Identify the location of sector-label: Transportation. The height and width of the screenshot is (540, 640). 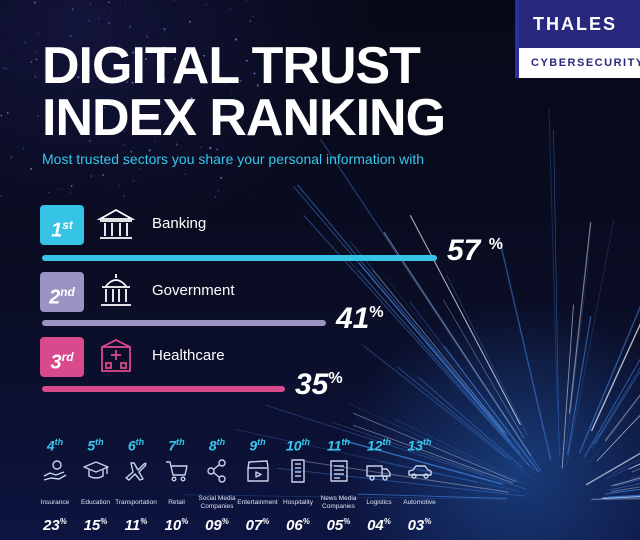
(136, 502).